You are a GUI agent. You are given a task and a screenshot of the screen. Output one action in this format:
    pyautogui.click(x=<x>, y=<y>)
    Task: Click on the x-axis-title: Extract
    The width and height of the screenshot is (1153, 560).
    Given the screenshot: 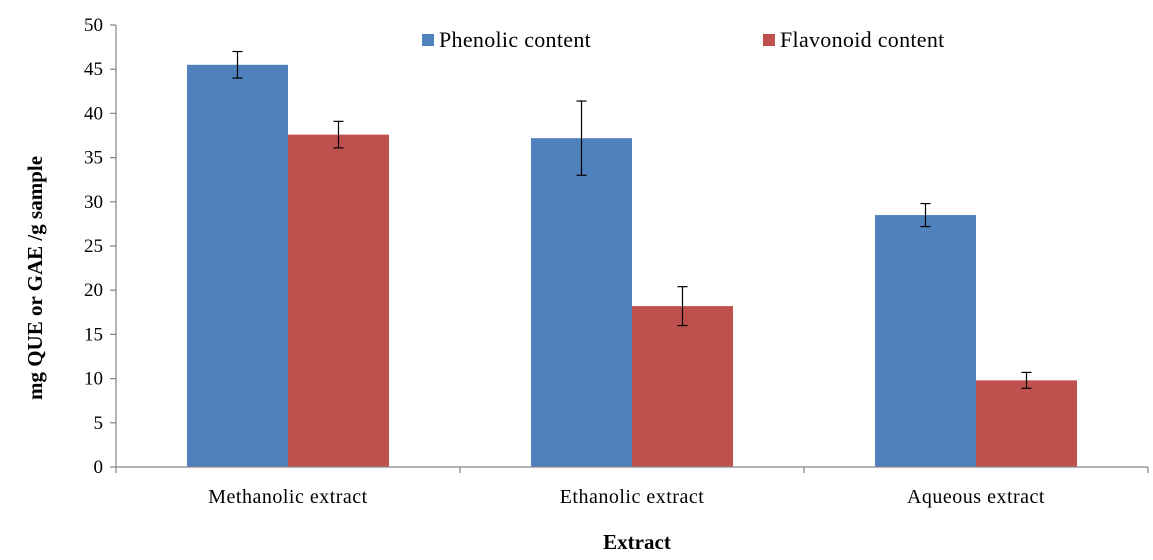 What is the action you would take?
    pyautogui.click(x=637, y=542)
    